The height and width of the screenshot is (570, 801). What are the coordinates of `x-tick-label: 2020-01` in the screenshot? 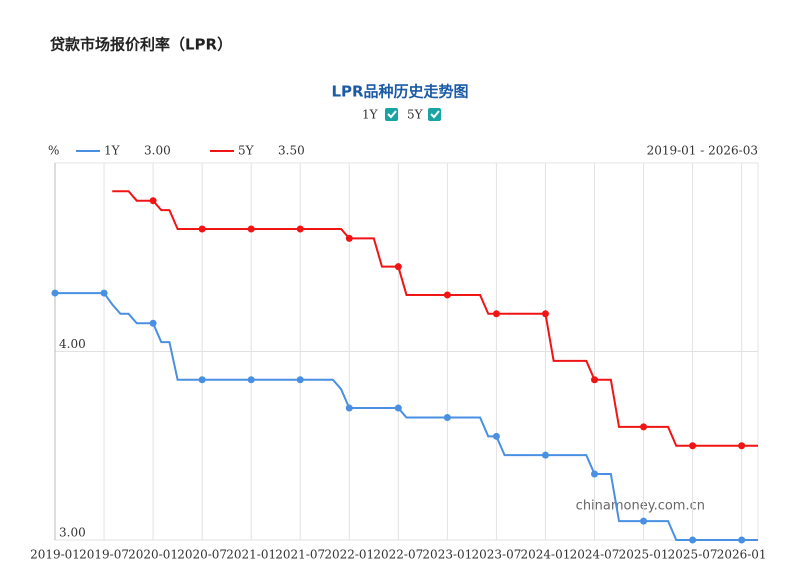 It's located at (153, 555).